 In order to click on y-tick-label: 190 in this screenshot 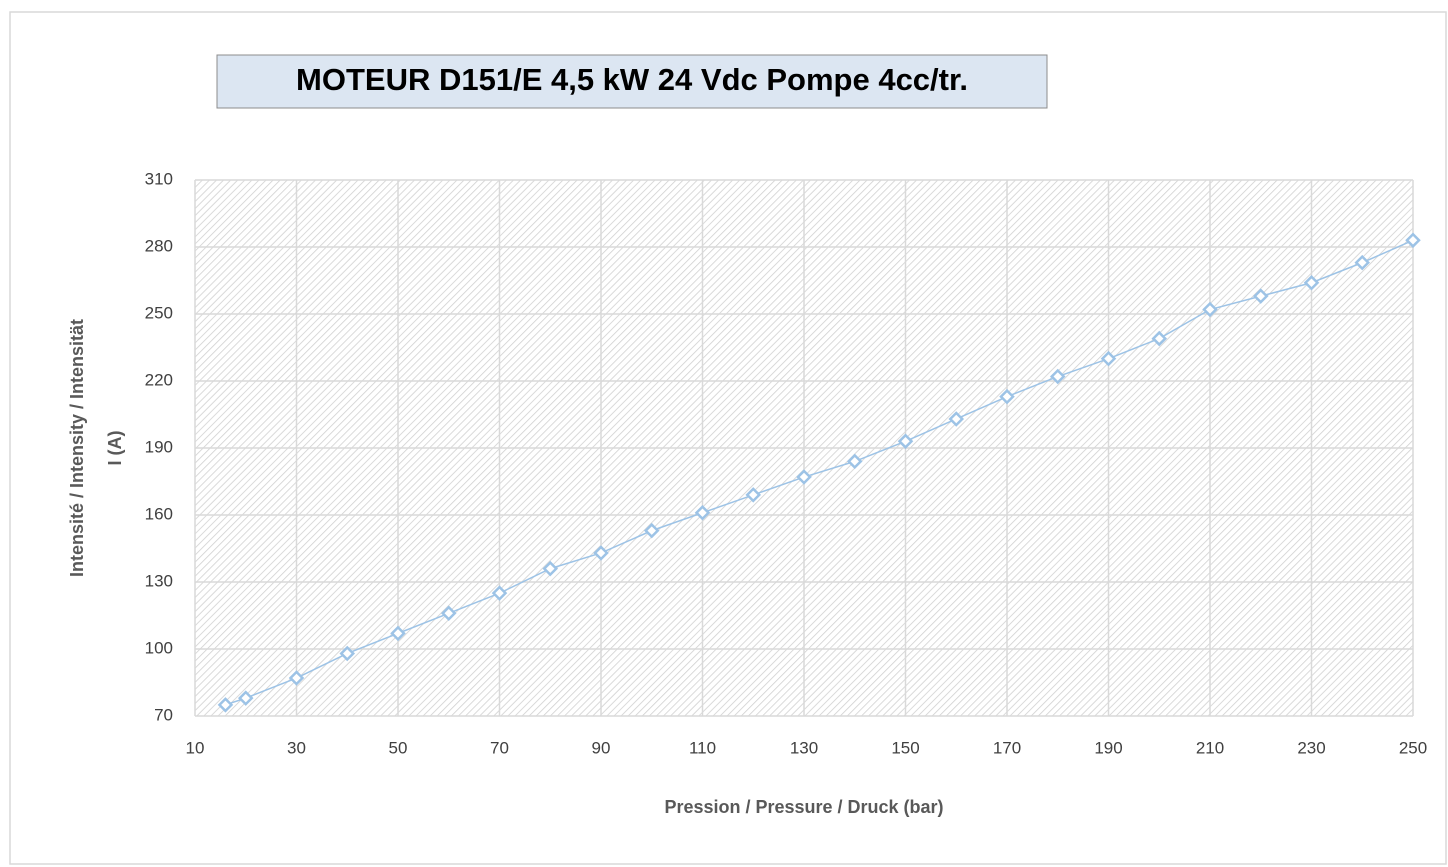, I will do `click(159, 446)`.